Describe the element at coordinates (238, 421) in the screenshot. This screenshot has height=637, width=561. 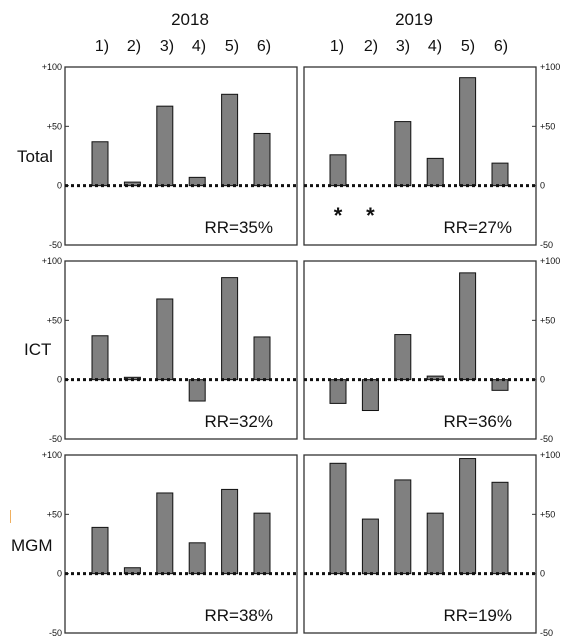
I see `rr-label-ict-2018: RR=32%` at that location.